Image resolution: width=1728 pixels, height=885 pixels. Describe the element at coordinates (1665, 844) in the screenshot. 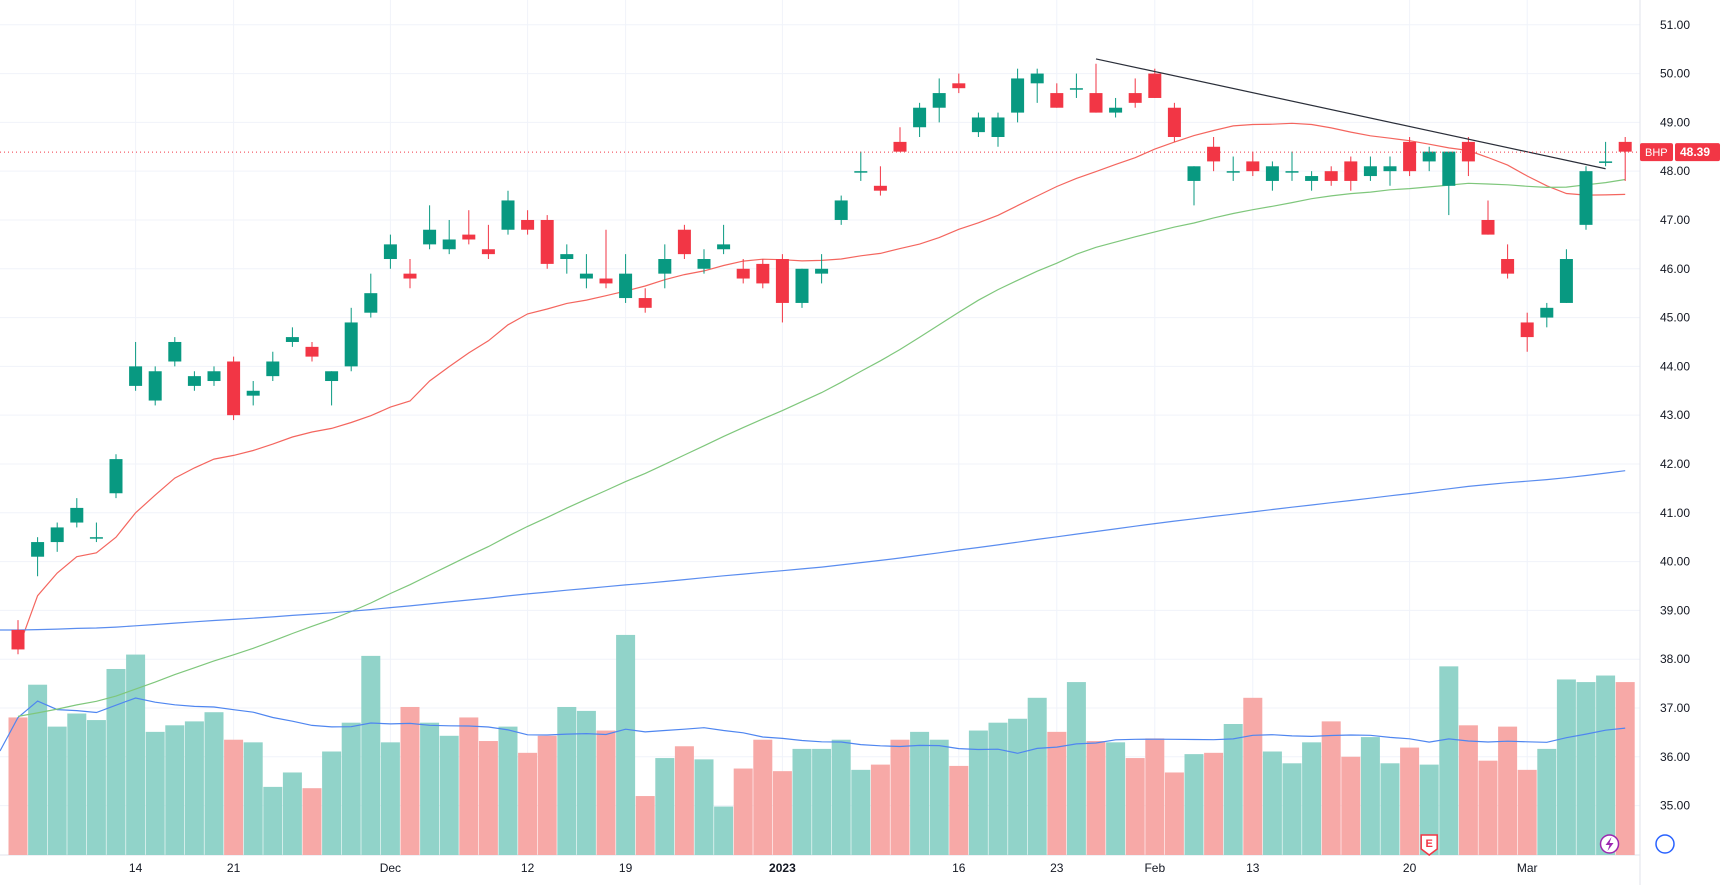

I see `dividend-icon` at that location.